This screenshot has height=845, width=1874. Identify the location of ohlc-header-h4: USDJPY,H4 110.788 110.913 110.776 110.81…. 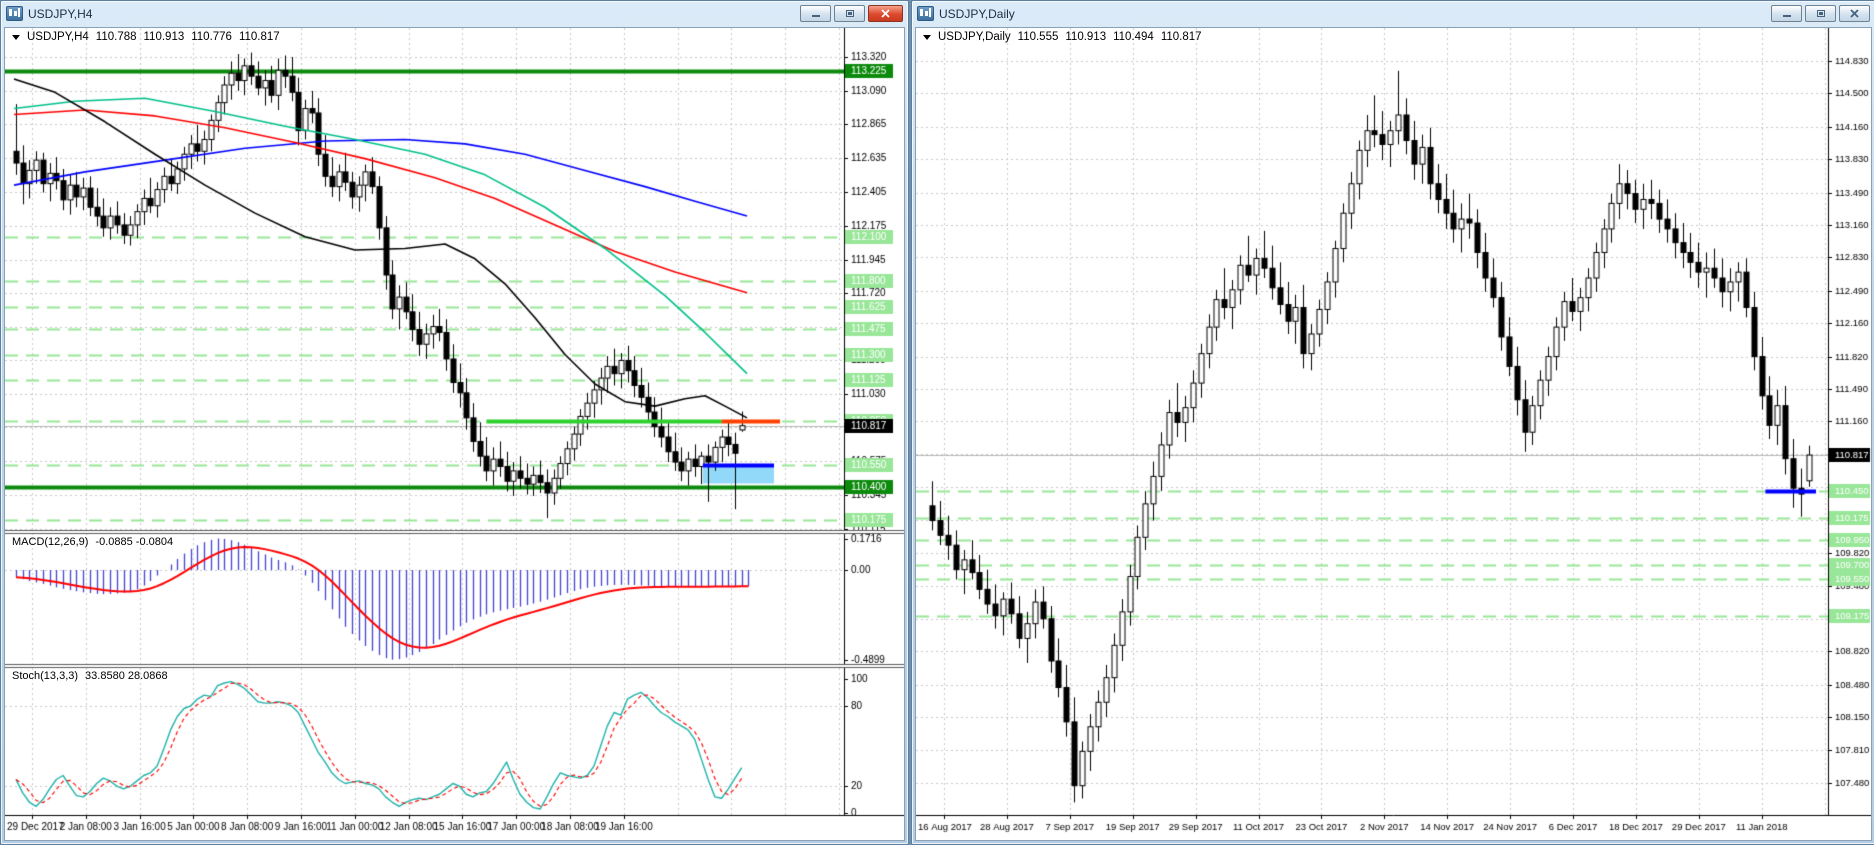
(146, 37).